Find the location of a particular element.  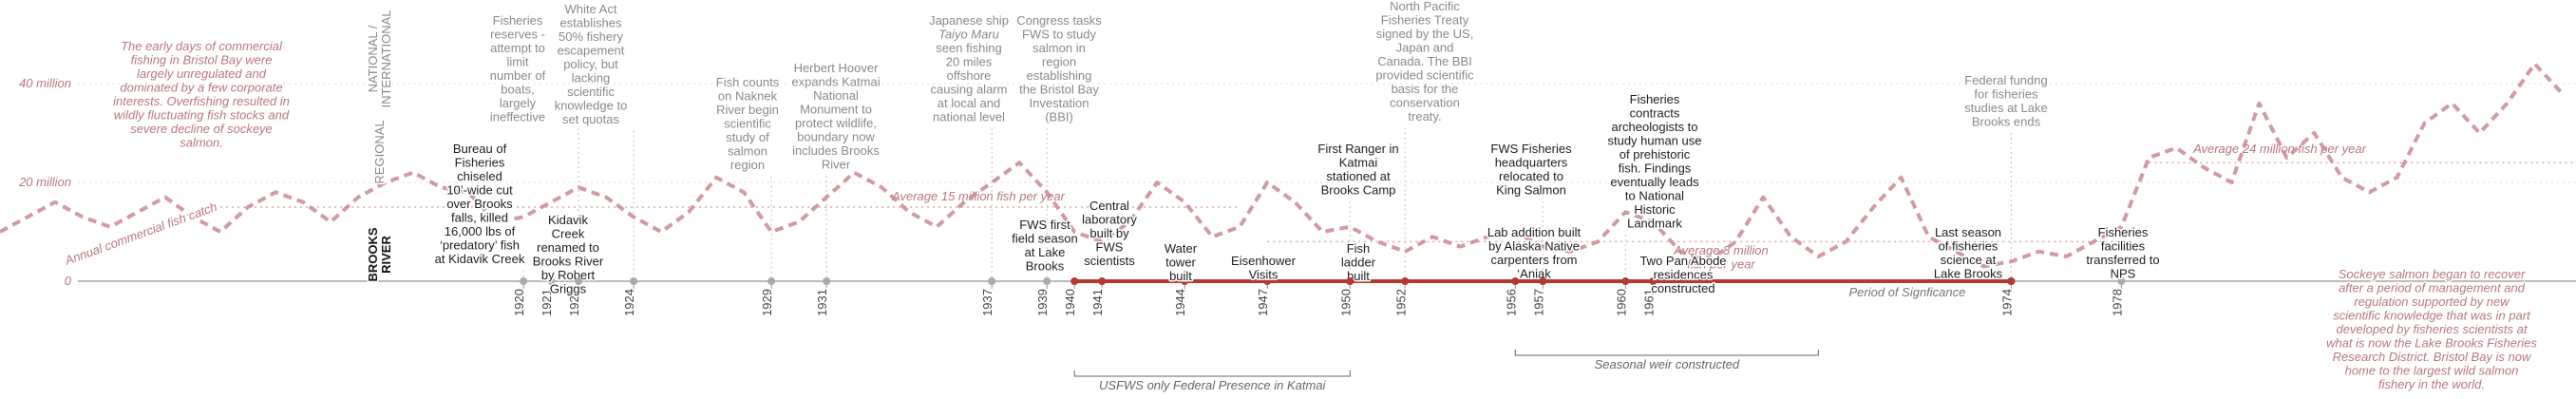

text-line: Lab addition built is located at coordinates (1534, 232).